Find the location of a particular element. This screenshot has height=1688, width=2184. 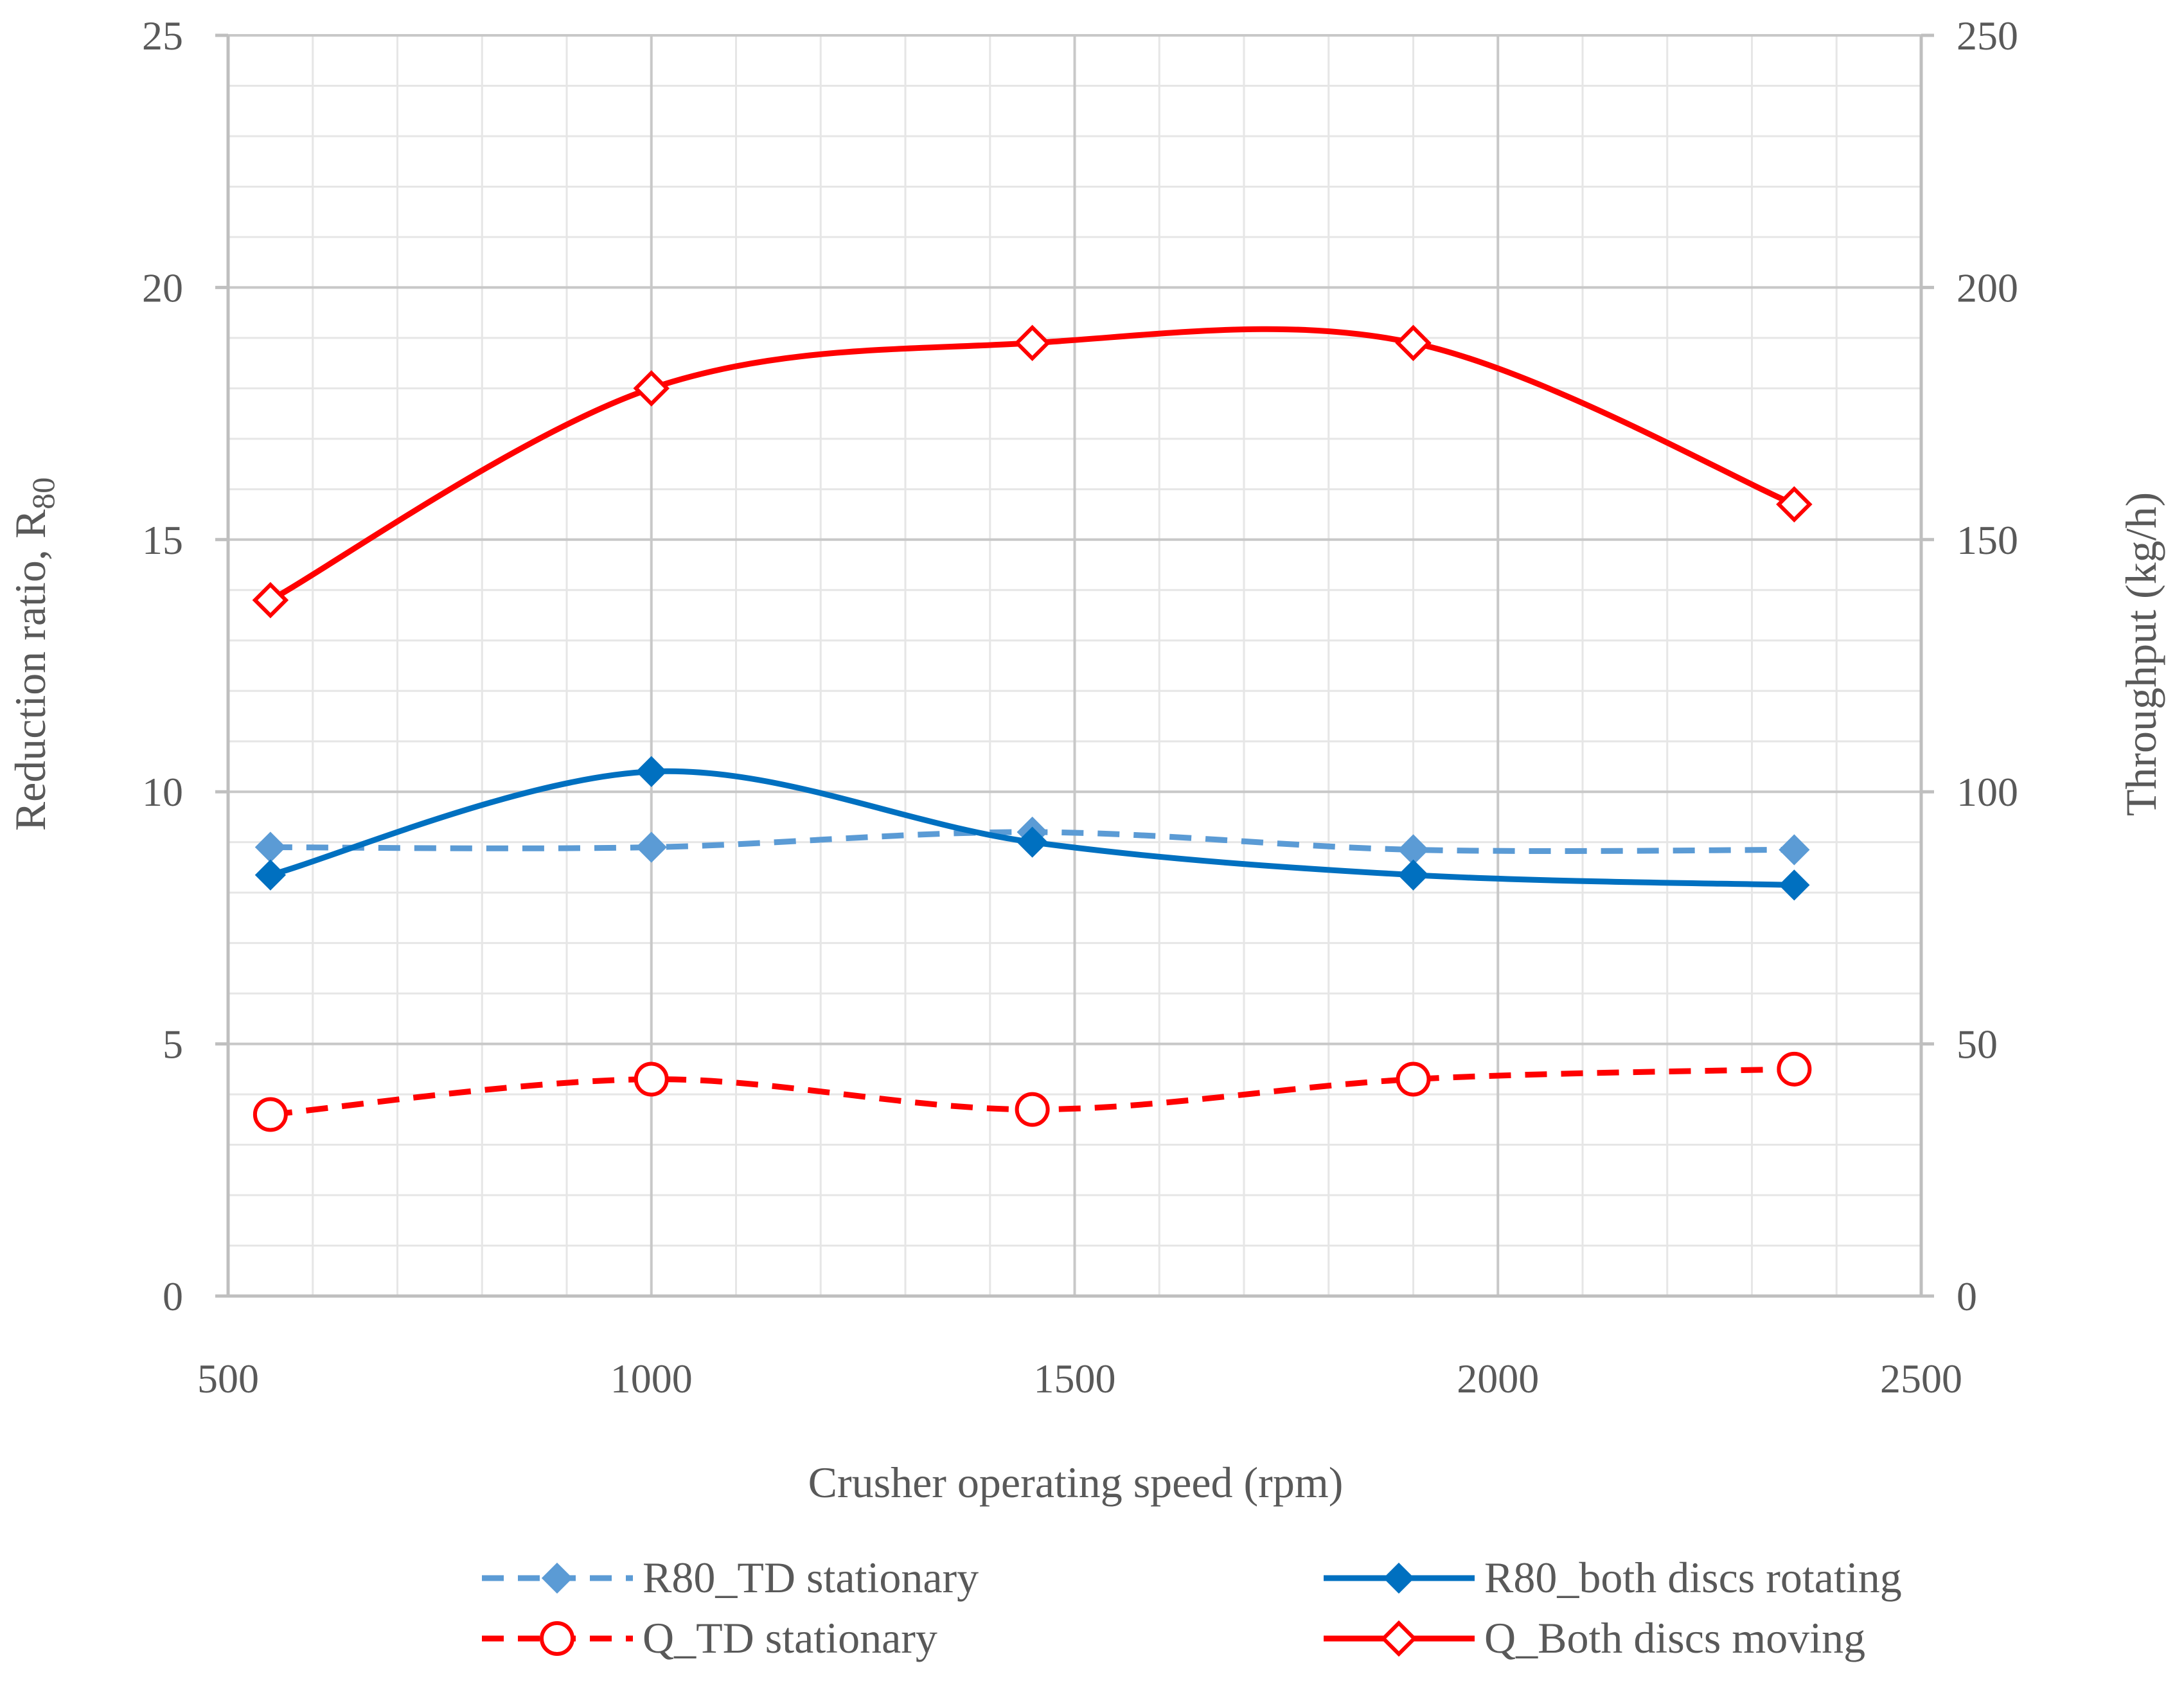

y-axis-right-title: Throughput (kg/h) is located at coordinates (2141, 654).